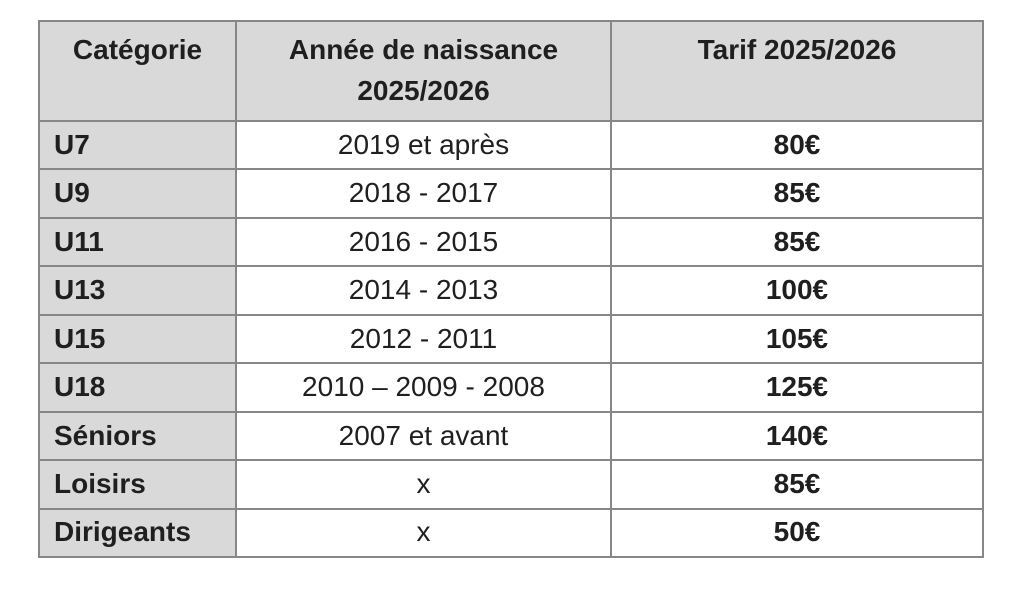  Describe the element at coordinates (423, 436) in the screenshot. I see `birth-years-cell: 2007 et avant` at that location.